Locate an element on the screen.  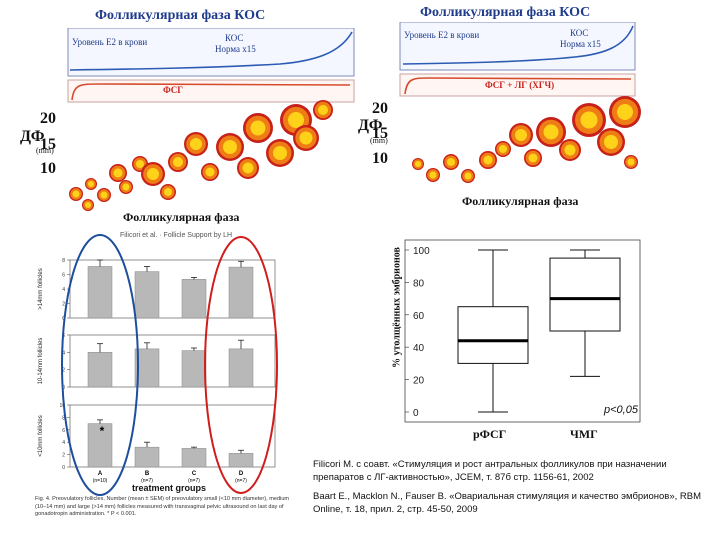
group-label: A is located at coordinates (100, 474).